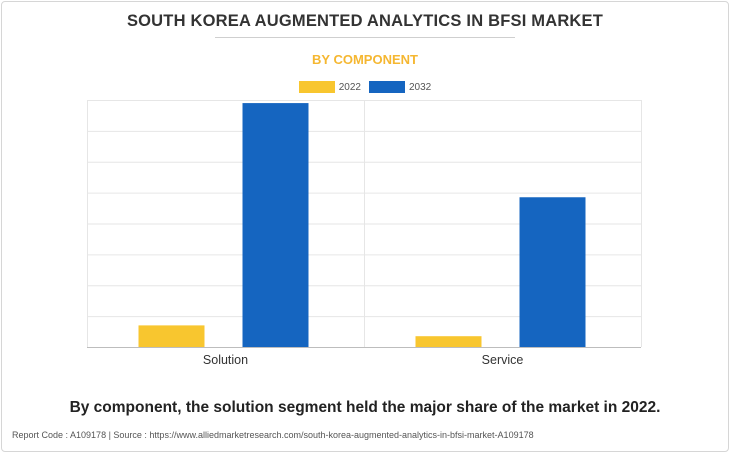 The image size is (730, 453). What do you see at coordinates (171, 336) in the screenshot?
I see `bar-2022-solution` at bounding box center [171, 336].